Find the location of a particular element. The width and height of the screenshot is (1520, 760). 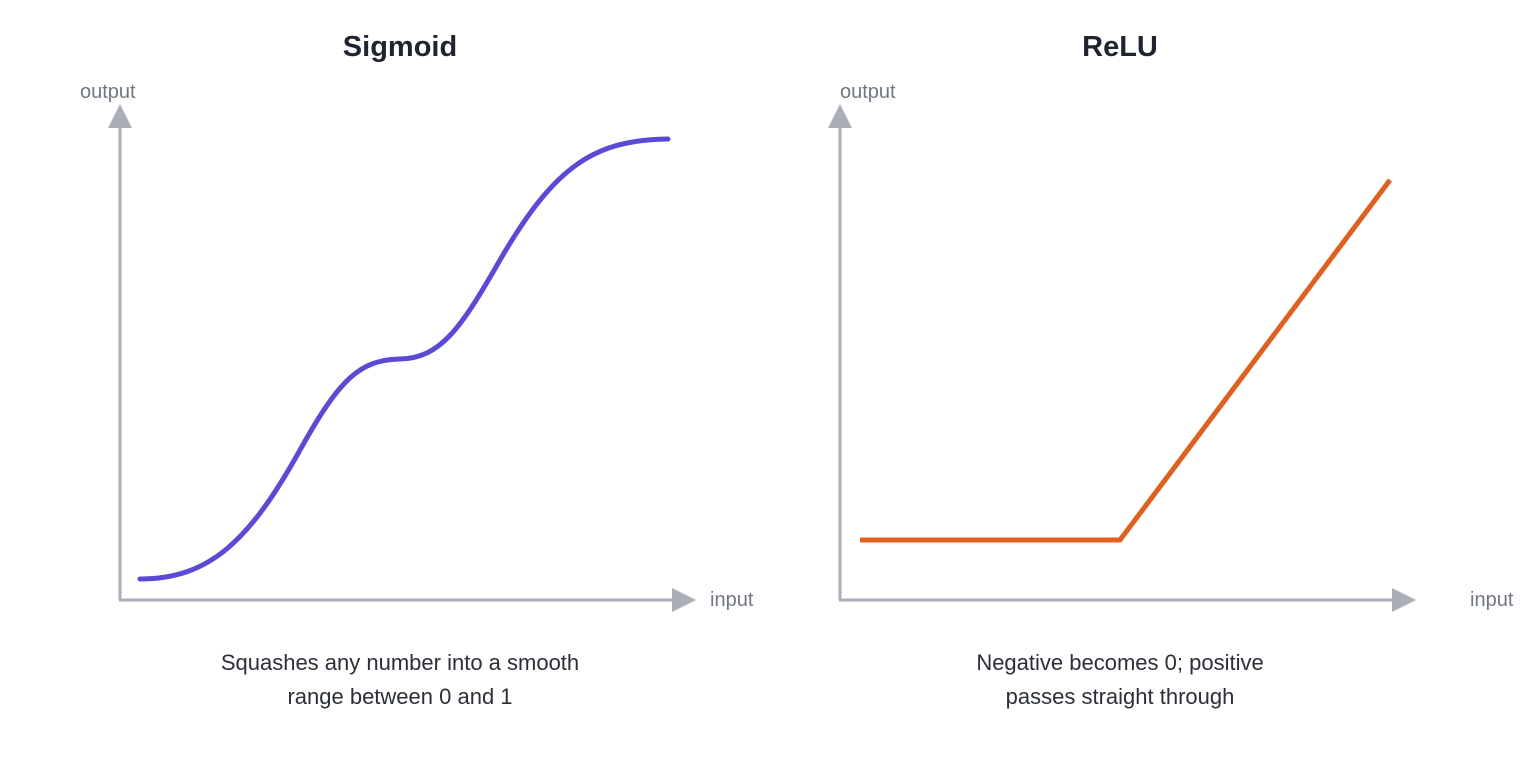

sigmoid-x-axis-arrow is located at coordinates (684, 600).